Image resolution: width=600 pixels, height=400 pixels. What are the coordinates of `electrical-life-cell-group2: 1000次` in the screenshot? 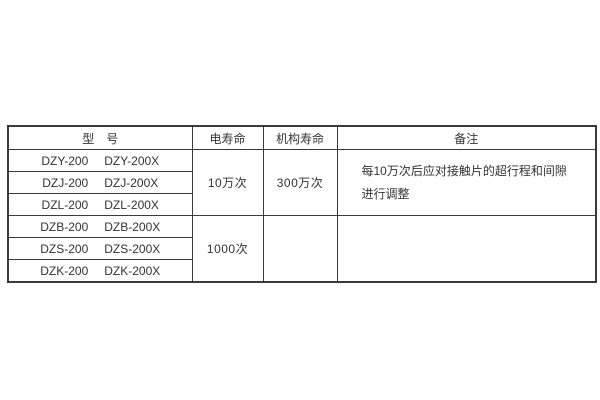 It's located at (227, 249).